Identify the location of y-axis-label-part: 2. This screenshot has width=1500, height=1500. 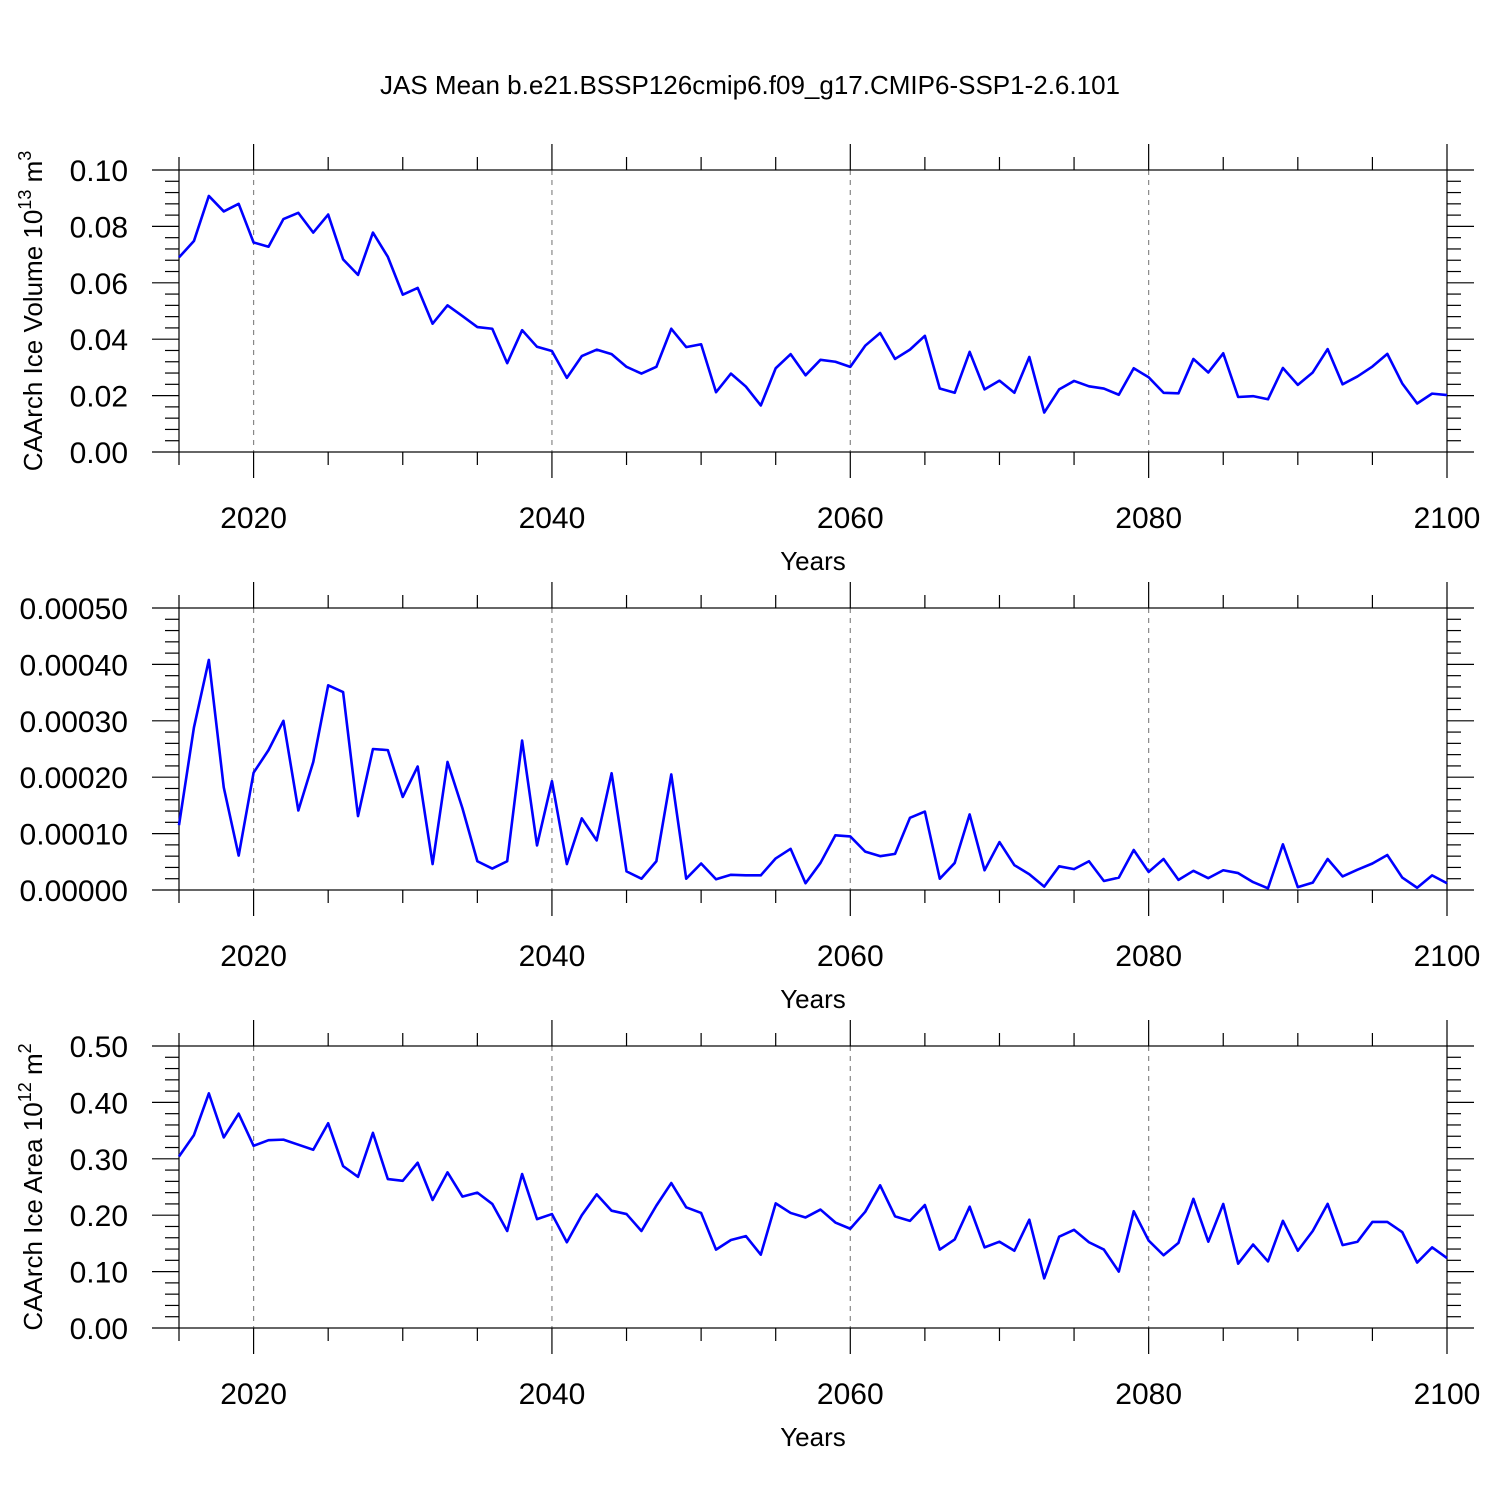
(25, 1048).